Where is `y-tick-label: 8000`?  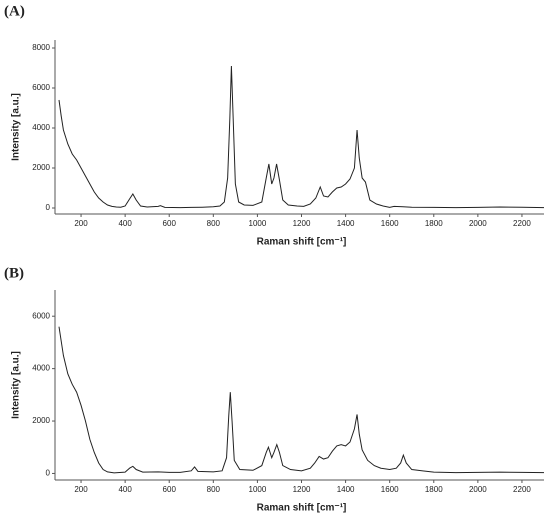 y-tick-label: 8000 is located at coordinates (41, 47).